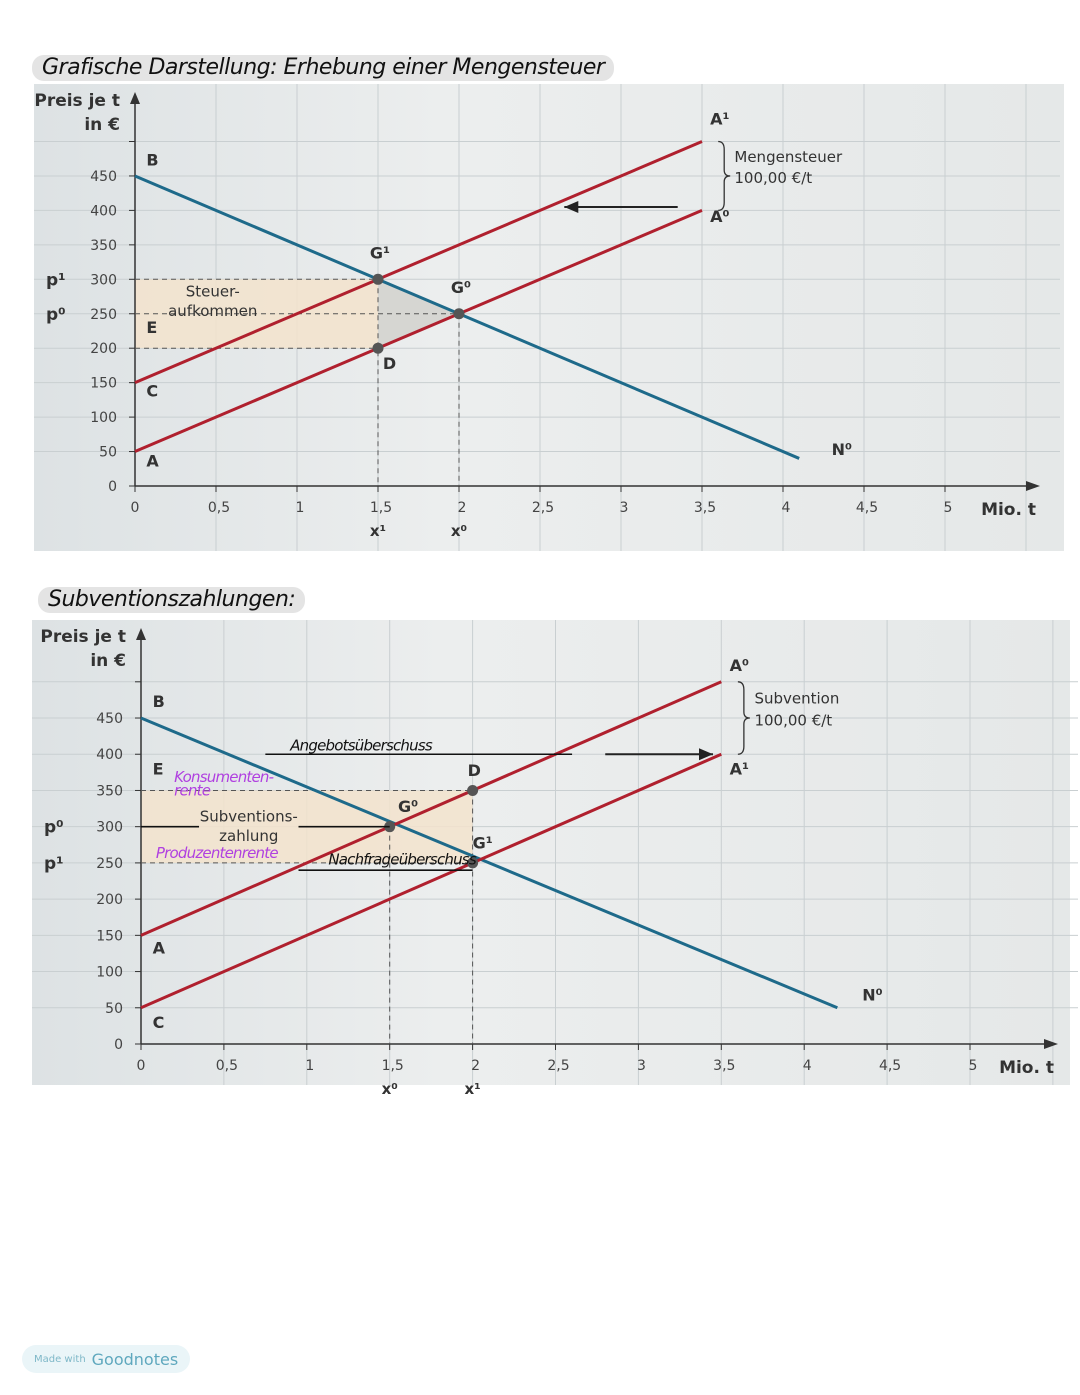 This screenshot has width=1080, height=1395. Describe the element at coordinates (213, 292) in the screenshot. I see `chart1-note: Steuer-` at that location.